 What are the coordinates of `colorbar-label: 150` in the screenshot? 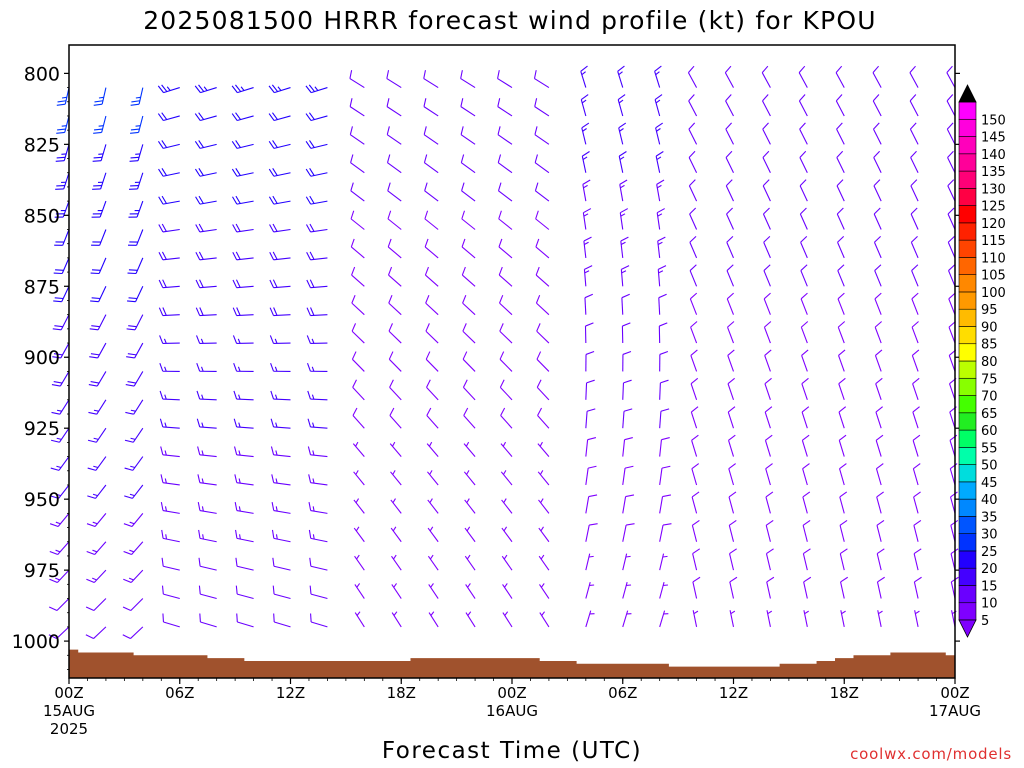 It's located at (993, 120).